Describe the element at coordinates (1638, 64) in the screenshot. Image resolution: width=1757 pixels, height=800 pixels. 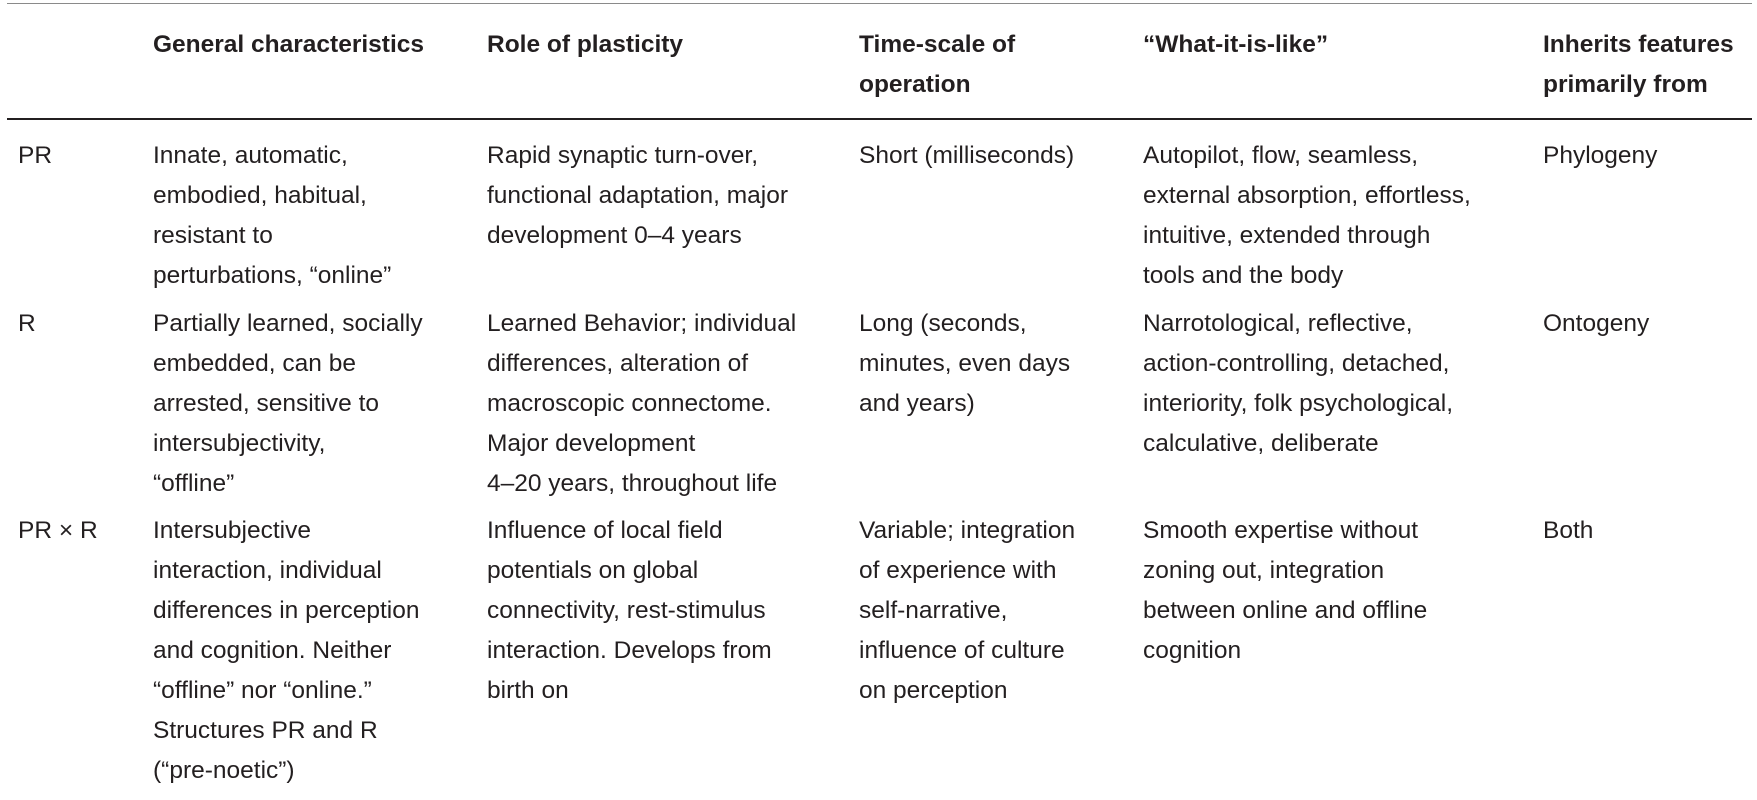
I see `header-inherits-features: Inherits features primarily from` at that location.